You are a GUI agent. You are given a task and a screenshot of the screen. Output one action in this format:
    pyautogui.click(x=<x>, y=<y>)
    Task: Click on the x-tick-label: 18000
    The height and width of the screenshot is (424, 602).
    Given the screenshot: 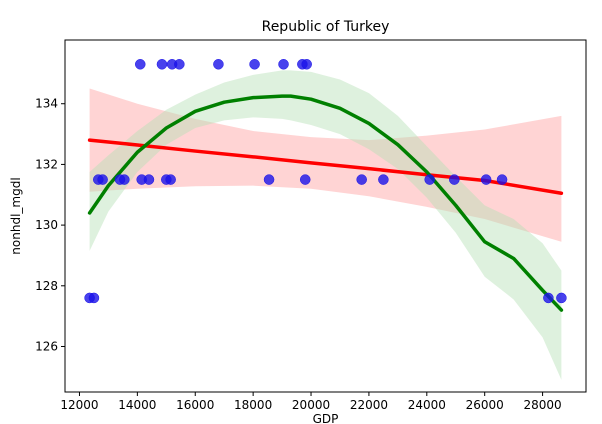 What is the action you would take?
    pyautogui.click(x=253, y=405)
    